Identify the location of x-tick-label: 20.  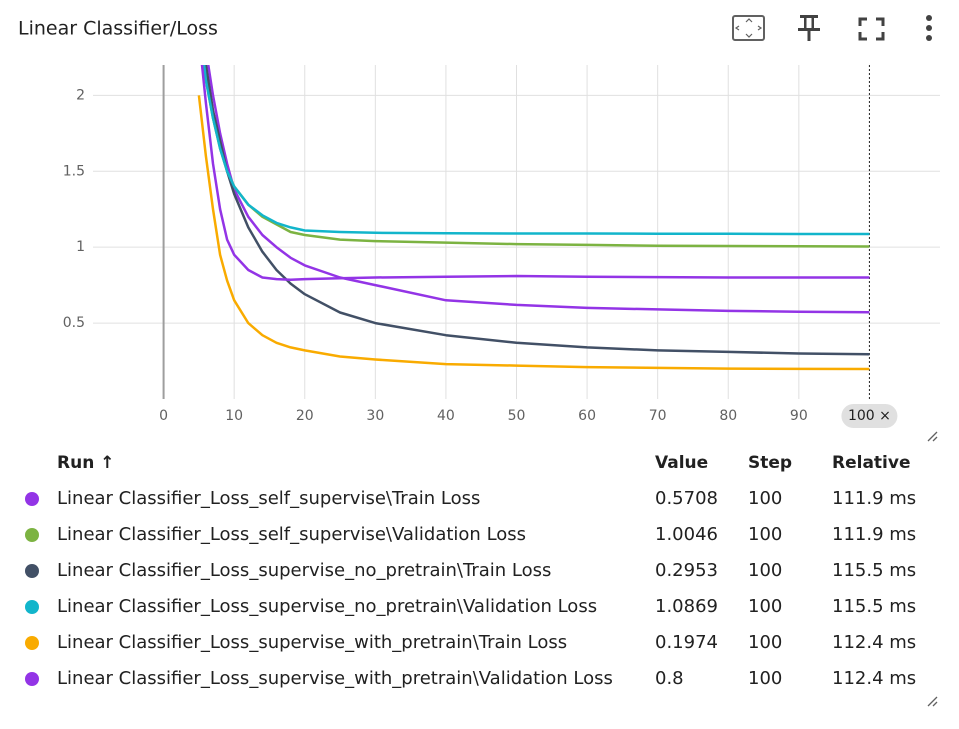
(305, 416).